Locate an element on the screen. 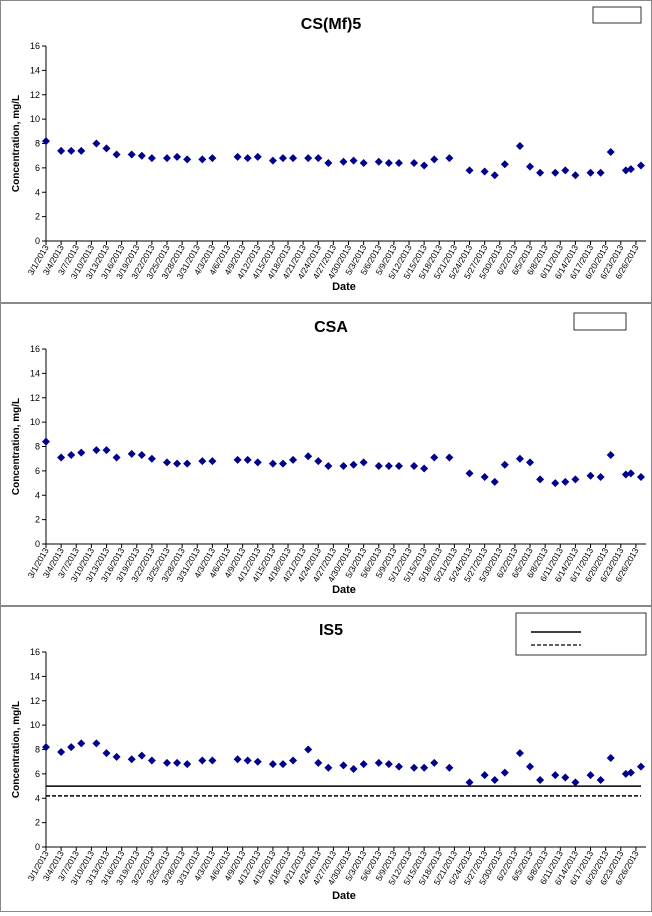  y-tick-label: 6 is located at coordinates (37, 168).